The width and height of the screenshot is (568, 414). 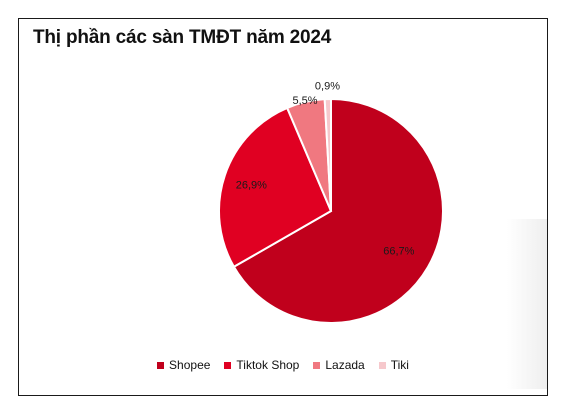 What do you see at coordinates (327, 87) in the screenshot?
I see `pie-label-tiki: 0,9%` at bounding box center [327, 87].